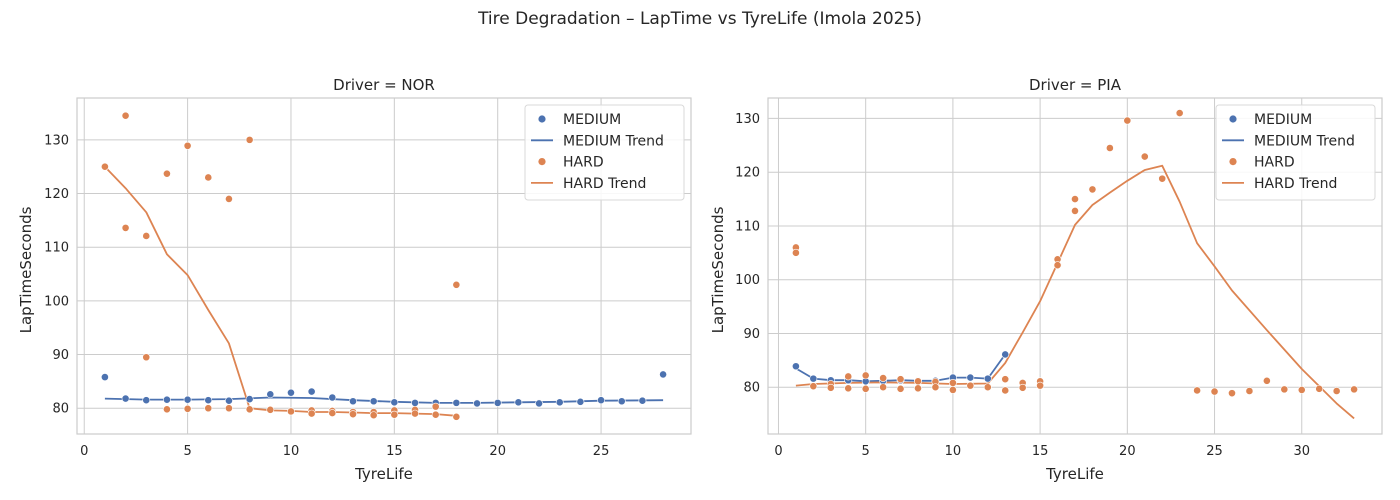 This screenshot has width=1400, height=500. What do you see at coordinates (56, 301) in the screenshot?
I see `y-tick-label: 100` at bounding box center [56, 301].